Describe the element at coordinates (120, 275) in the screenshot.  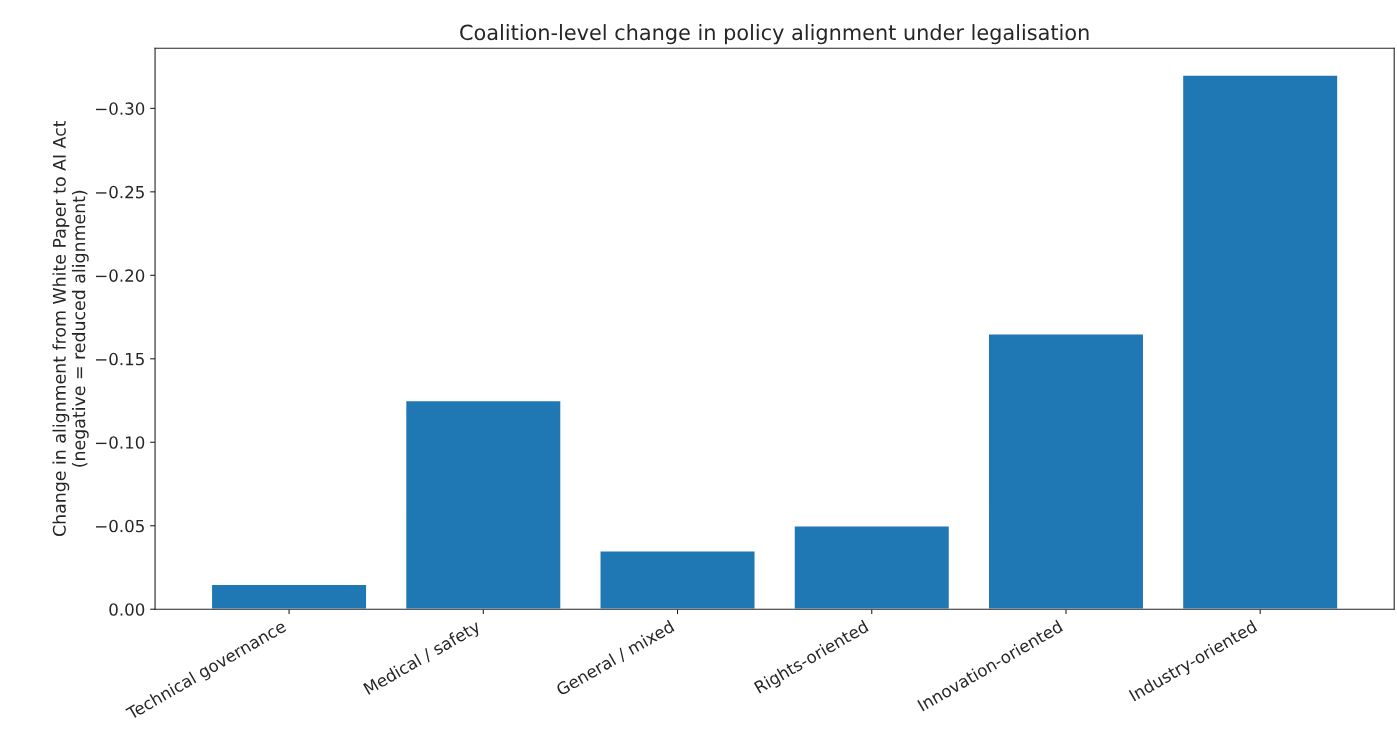
I see `y-tick-label: −0.20` at that location.